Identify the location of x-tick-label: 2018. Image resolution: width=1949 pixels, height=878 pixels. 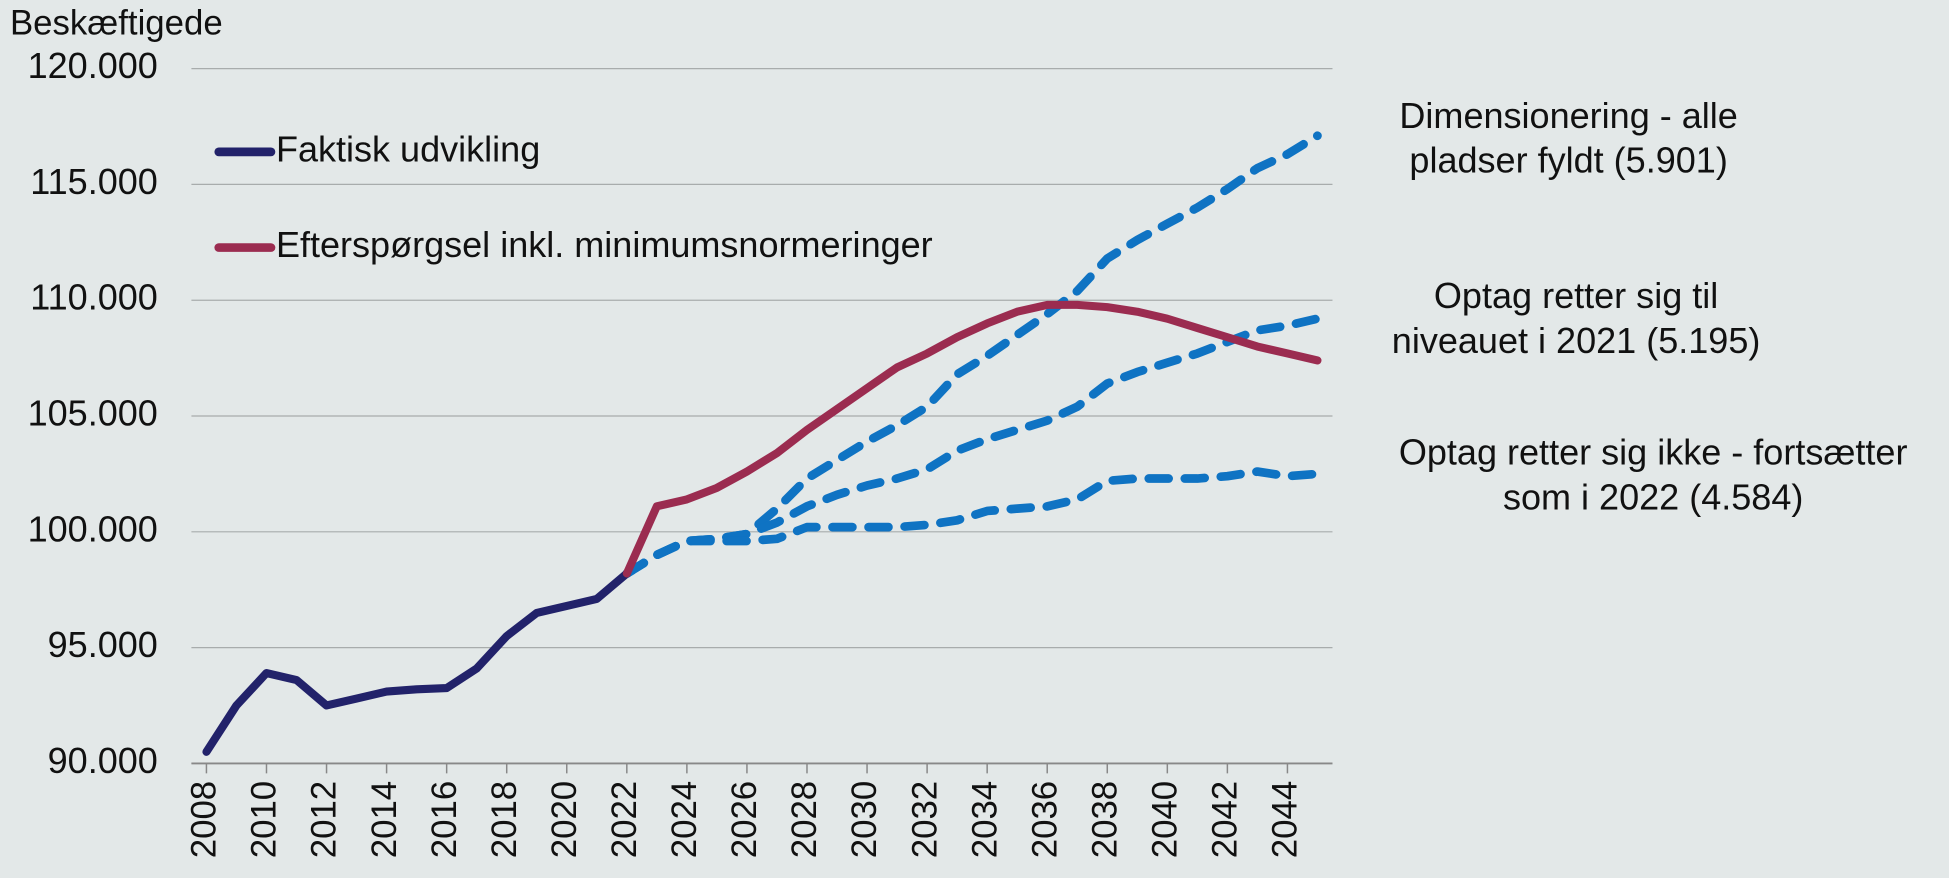
(504, 819).